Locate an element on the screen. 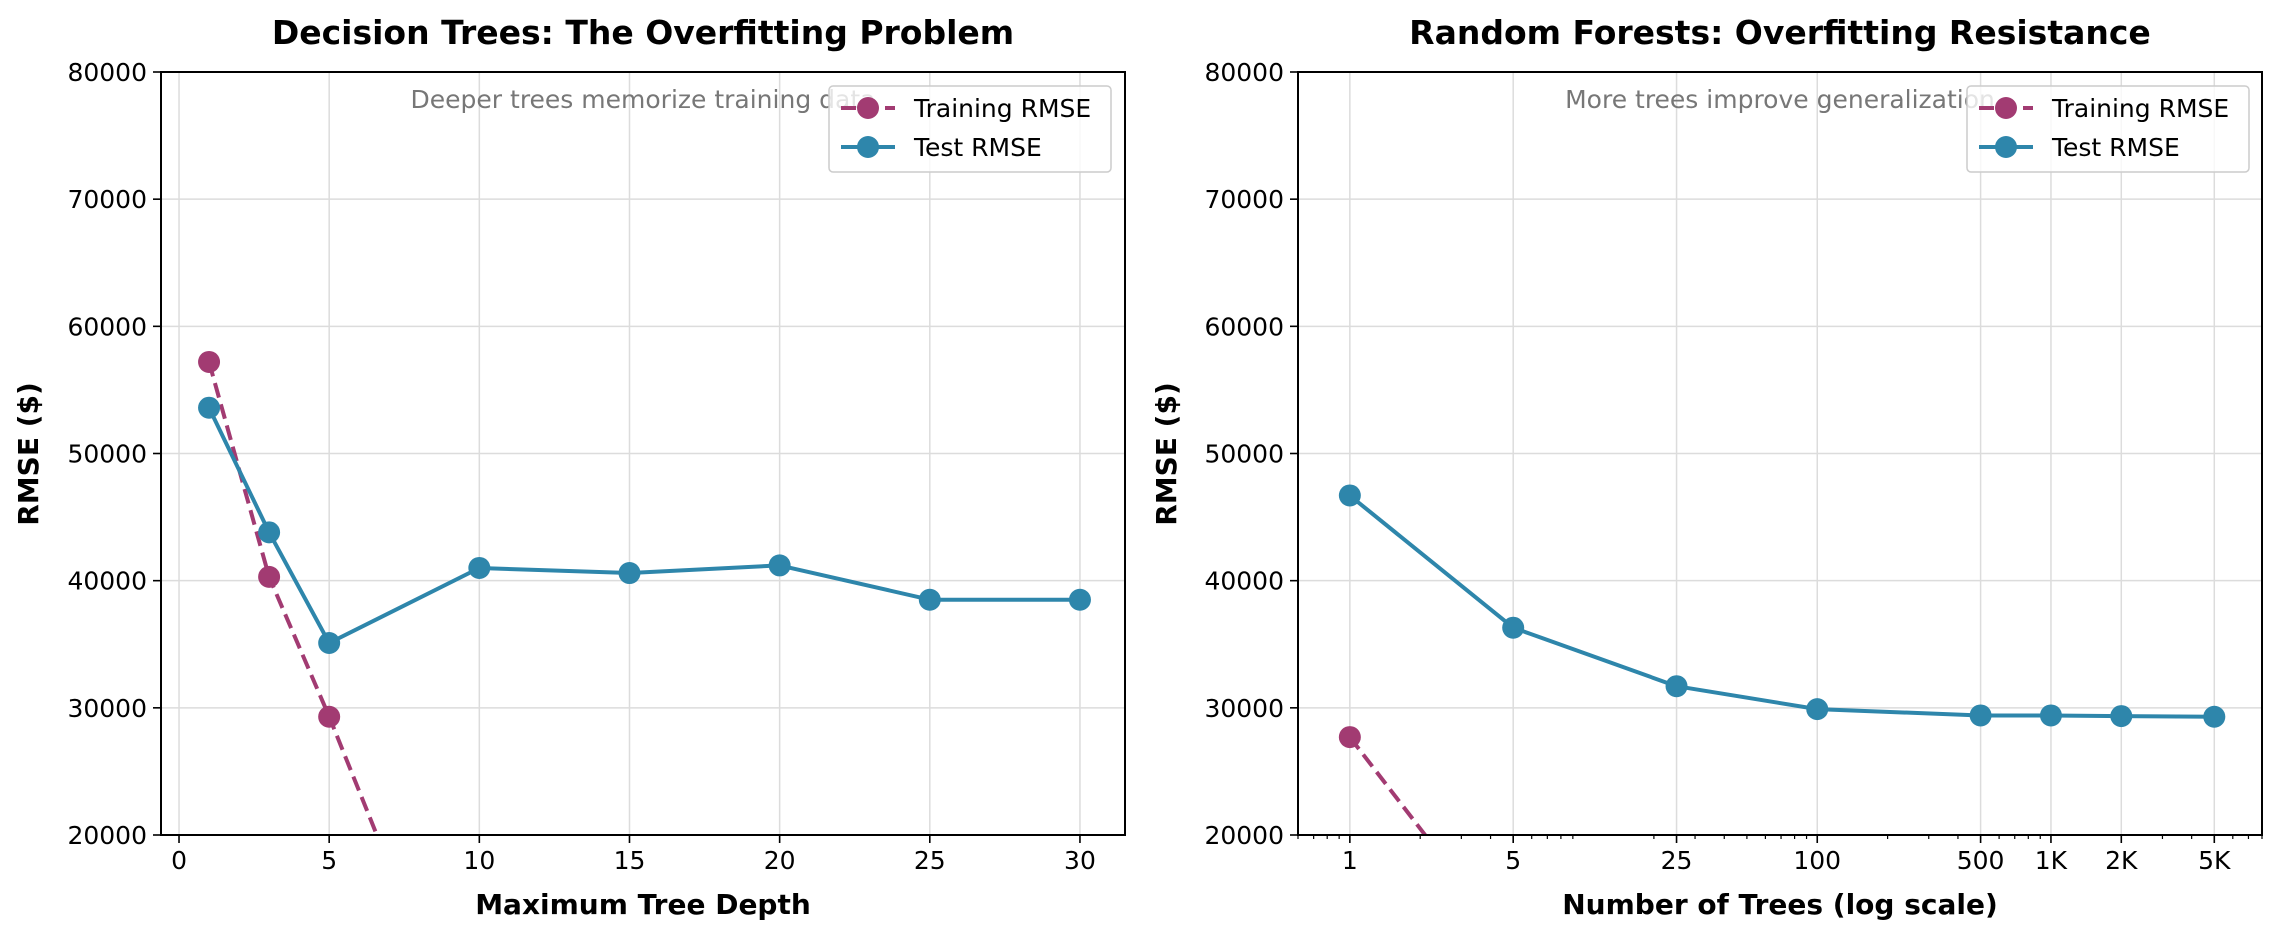 This screenshot has width=2282, height=937. x-tick-label: 500 is located at coordinates (1981, 860).